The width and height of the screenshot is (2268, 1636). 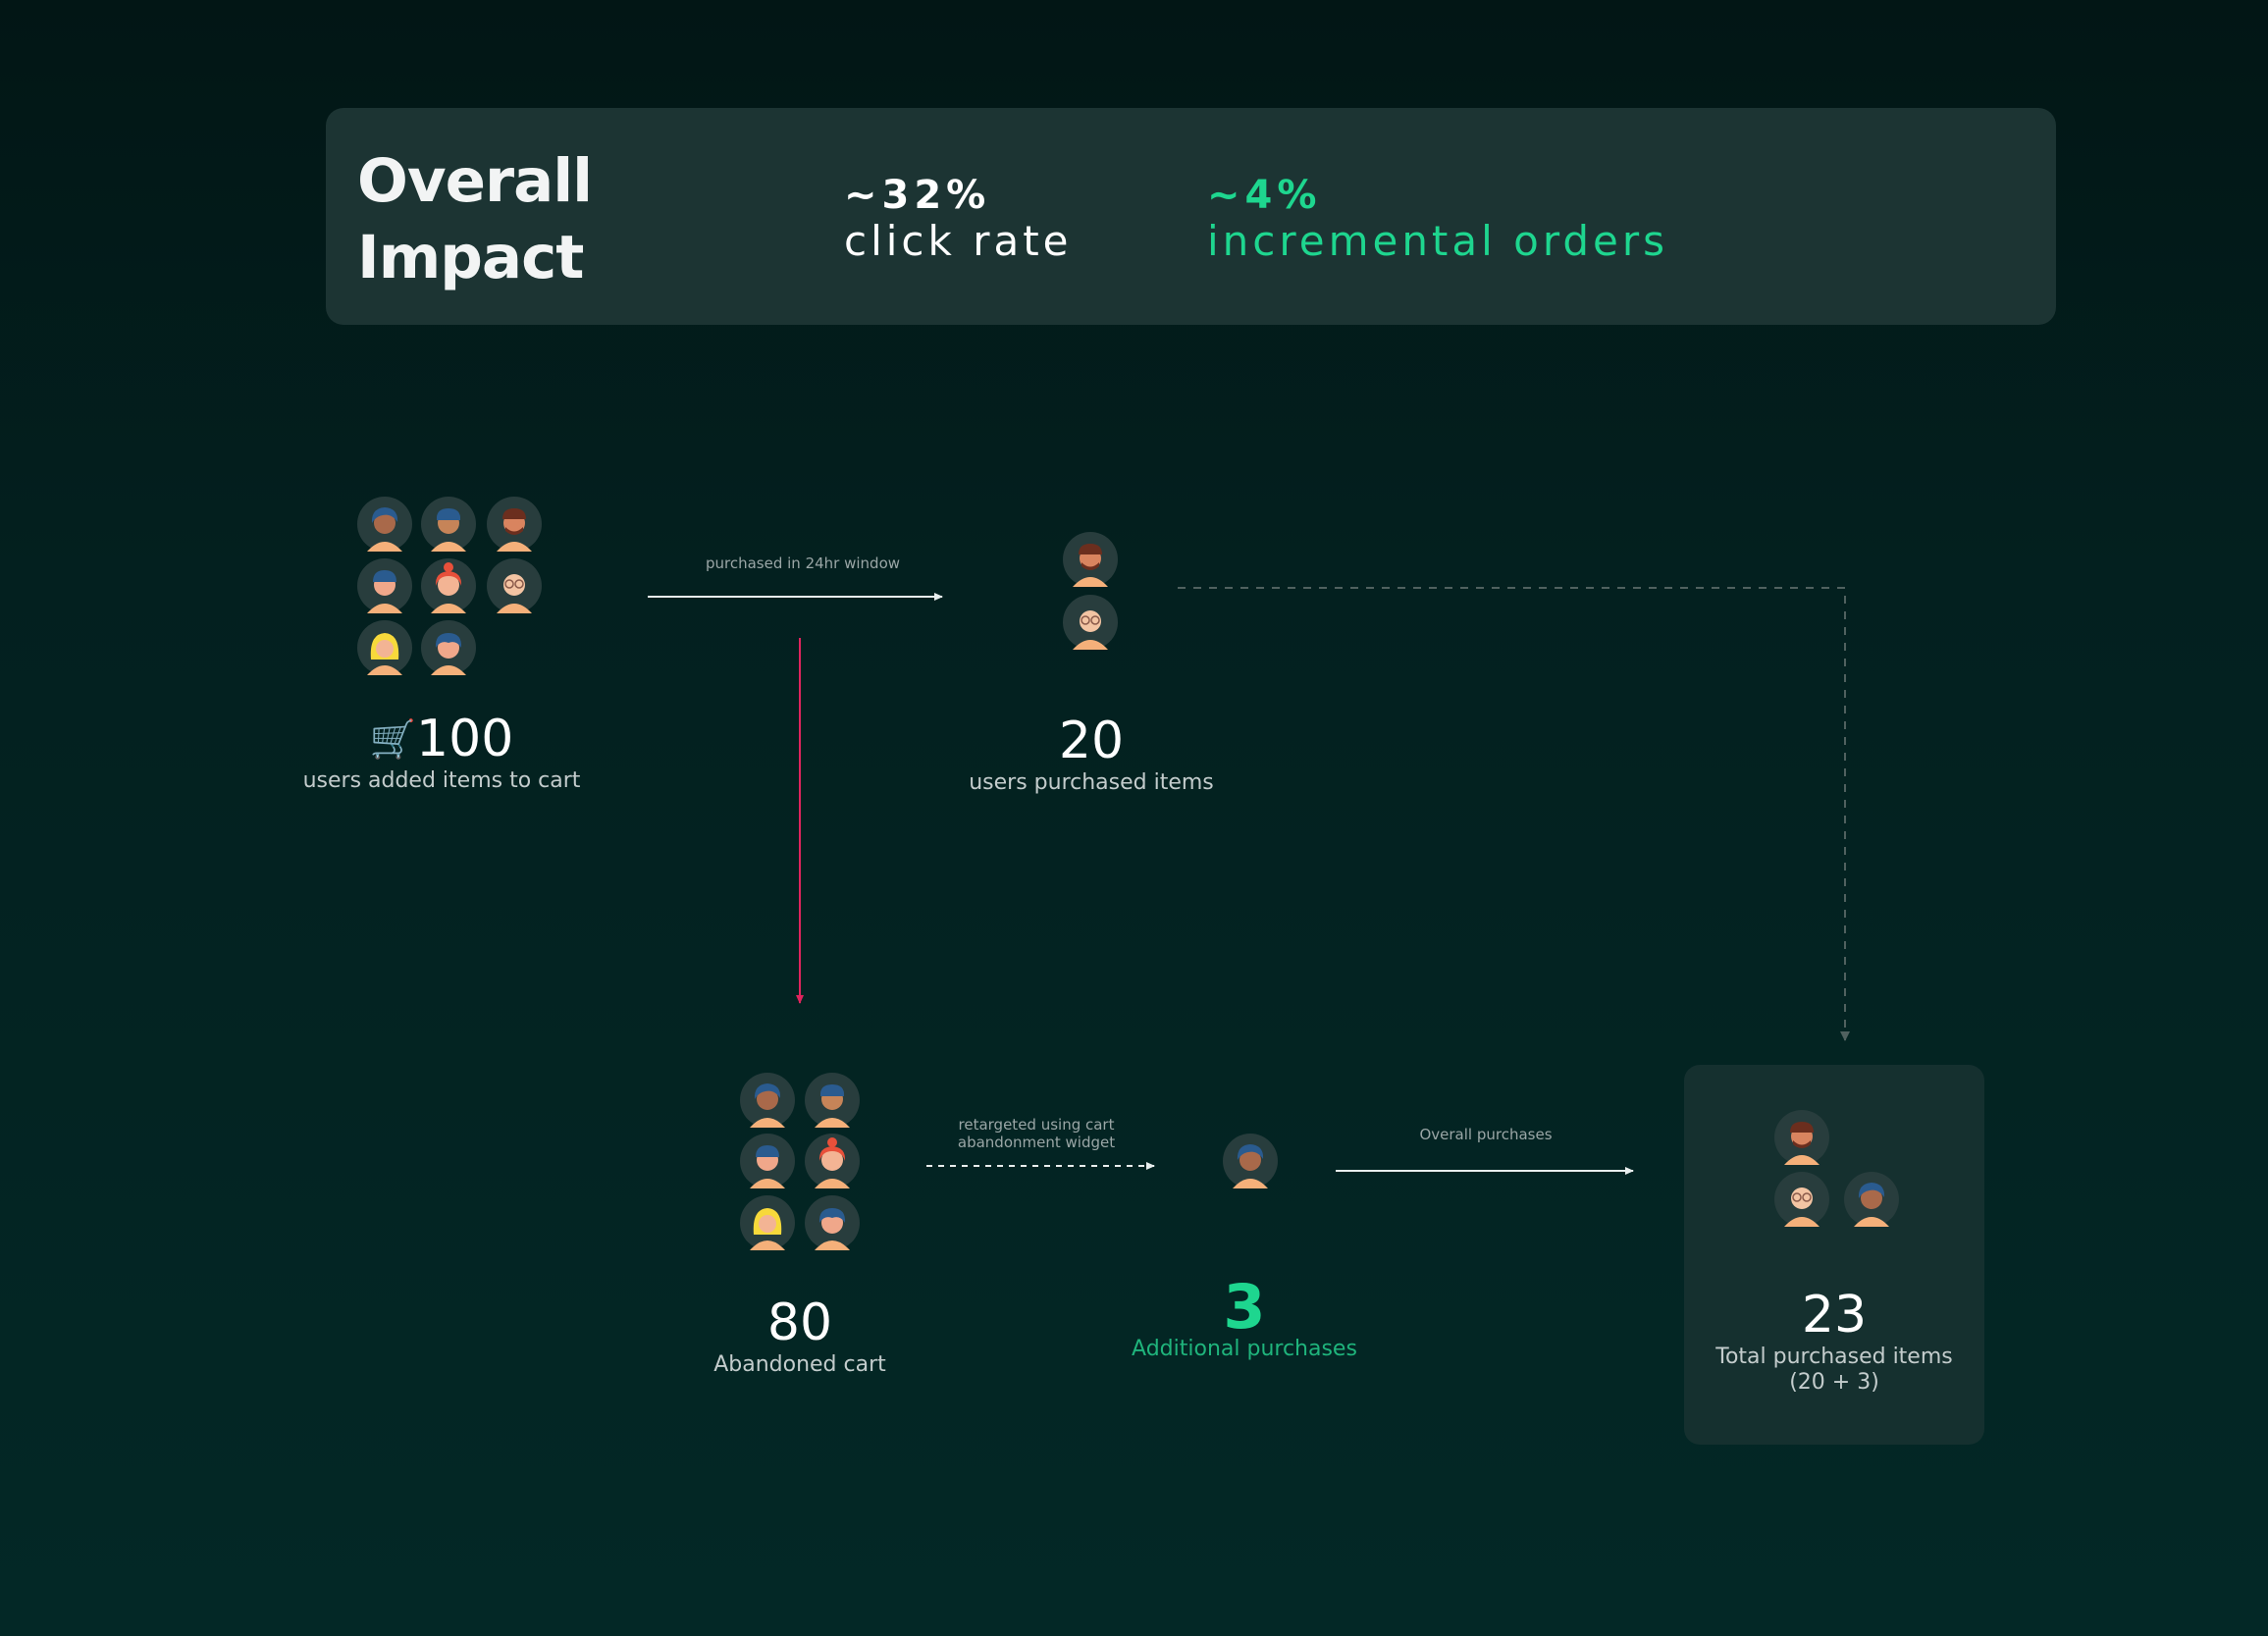 I want to click on node-additional: 3 Additional purchases, so click(x=1244, y=1316).